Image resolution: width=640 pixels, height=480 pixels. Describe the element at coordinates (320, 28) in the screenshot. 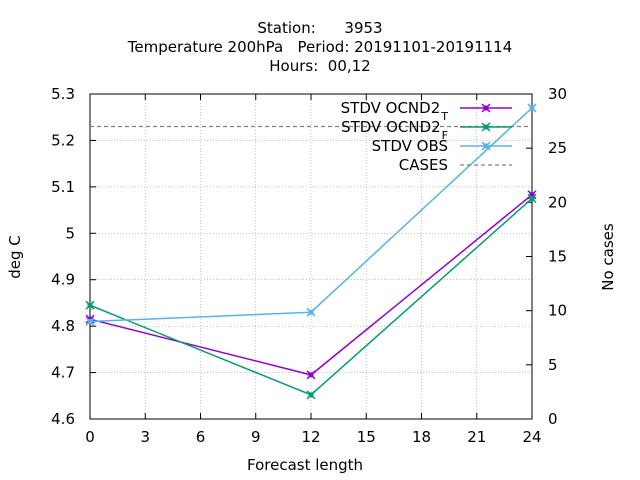

I see `chart-title-line-1: Station: 3953` at that location.